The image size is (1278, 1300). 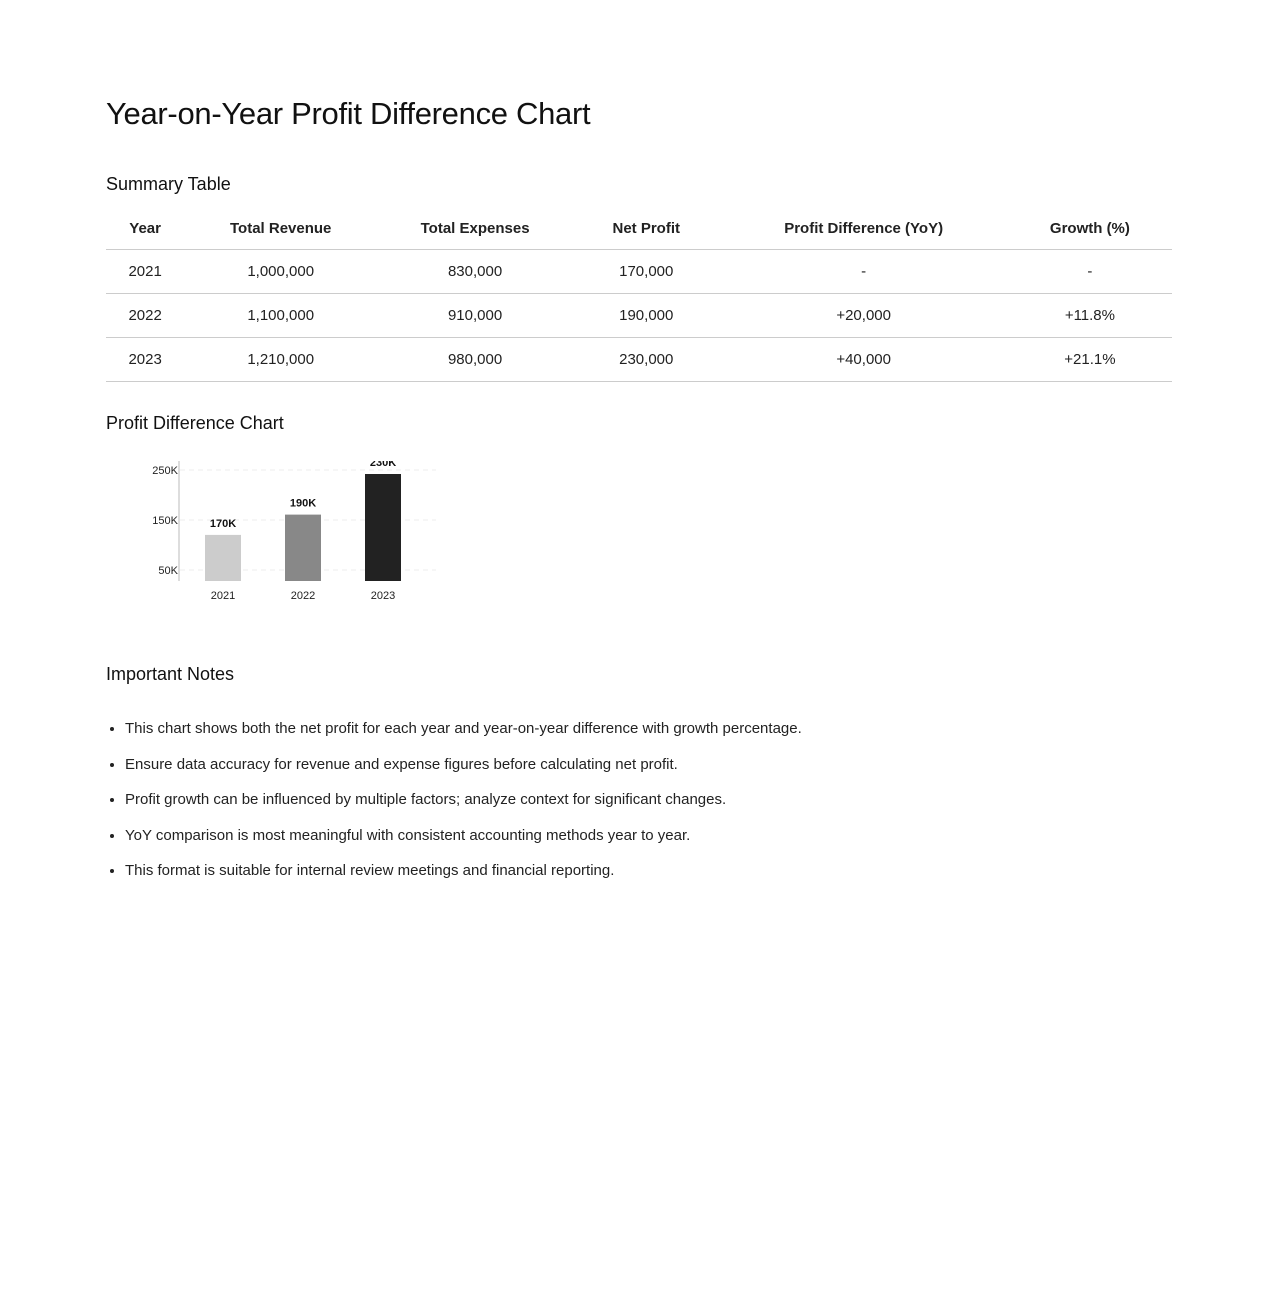 What do you see at coordinates (475, 359) in the screenshot?
I see `table-cell: 980,000` at bounding box center [475, 359].